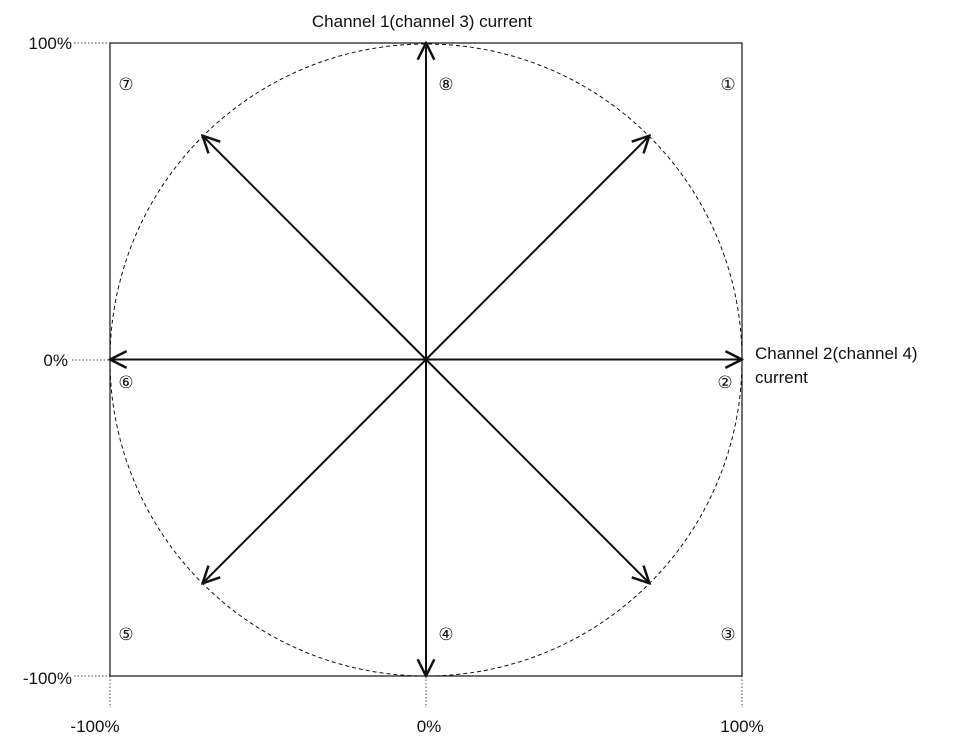 The height and width of the screenshot is (740, 962). I want to click on vector-label-4: ④, so click(445, 635).